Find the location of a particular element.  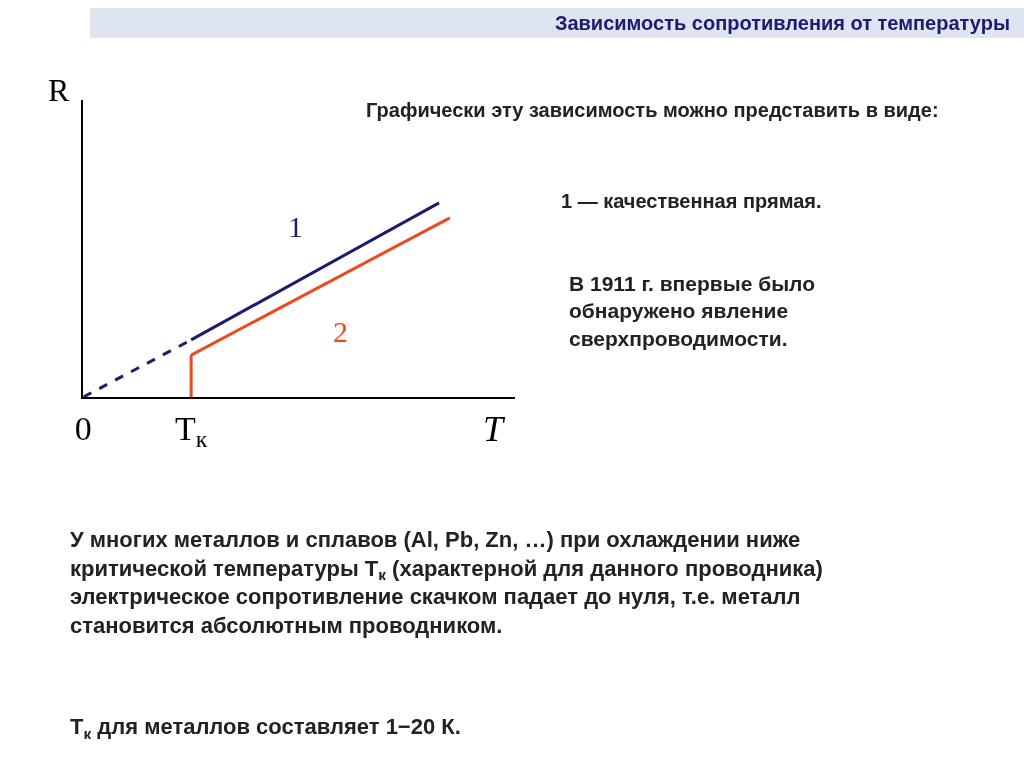

x-axis-title: T is located at coordinates (494, 429).